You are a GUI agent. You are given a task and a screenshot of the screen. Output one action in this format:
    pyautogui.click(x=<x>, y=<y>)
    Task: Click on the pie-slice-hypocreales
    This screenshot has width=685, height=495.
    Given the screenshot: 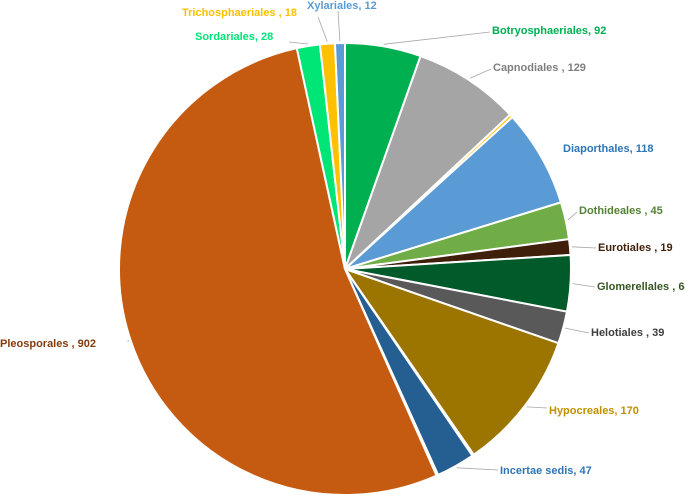 What is the action you would take?
    pyautogui.click(x=451, y=362)
    